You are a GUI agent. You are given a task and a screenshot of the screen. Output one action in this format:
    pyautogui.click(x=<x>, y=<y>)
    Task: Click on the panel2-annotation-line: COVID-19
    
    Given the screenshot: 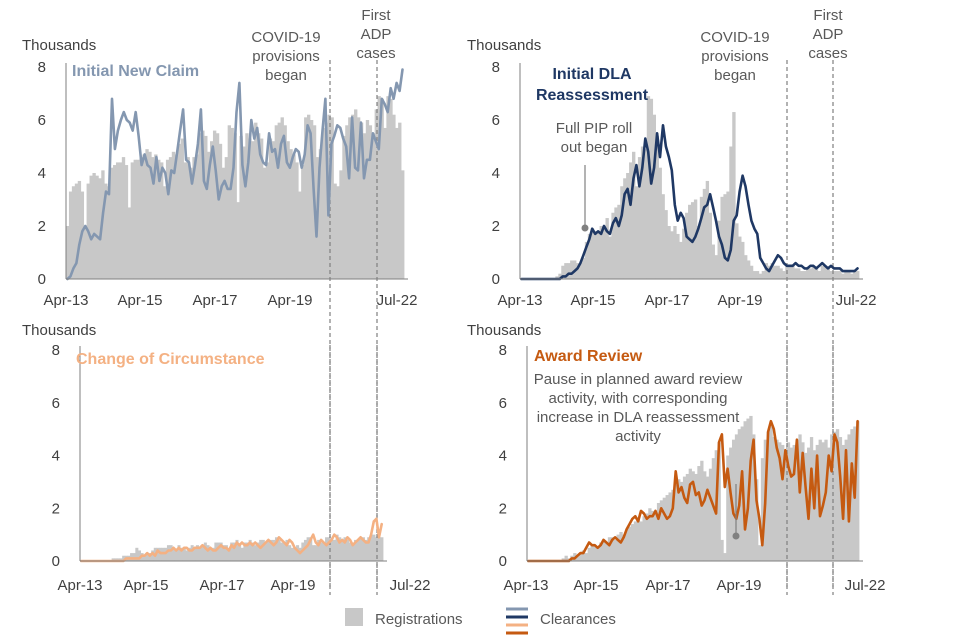 What is the action you would take?
    pyautogui.click(x=734, y=37)
    